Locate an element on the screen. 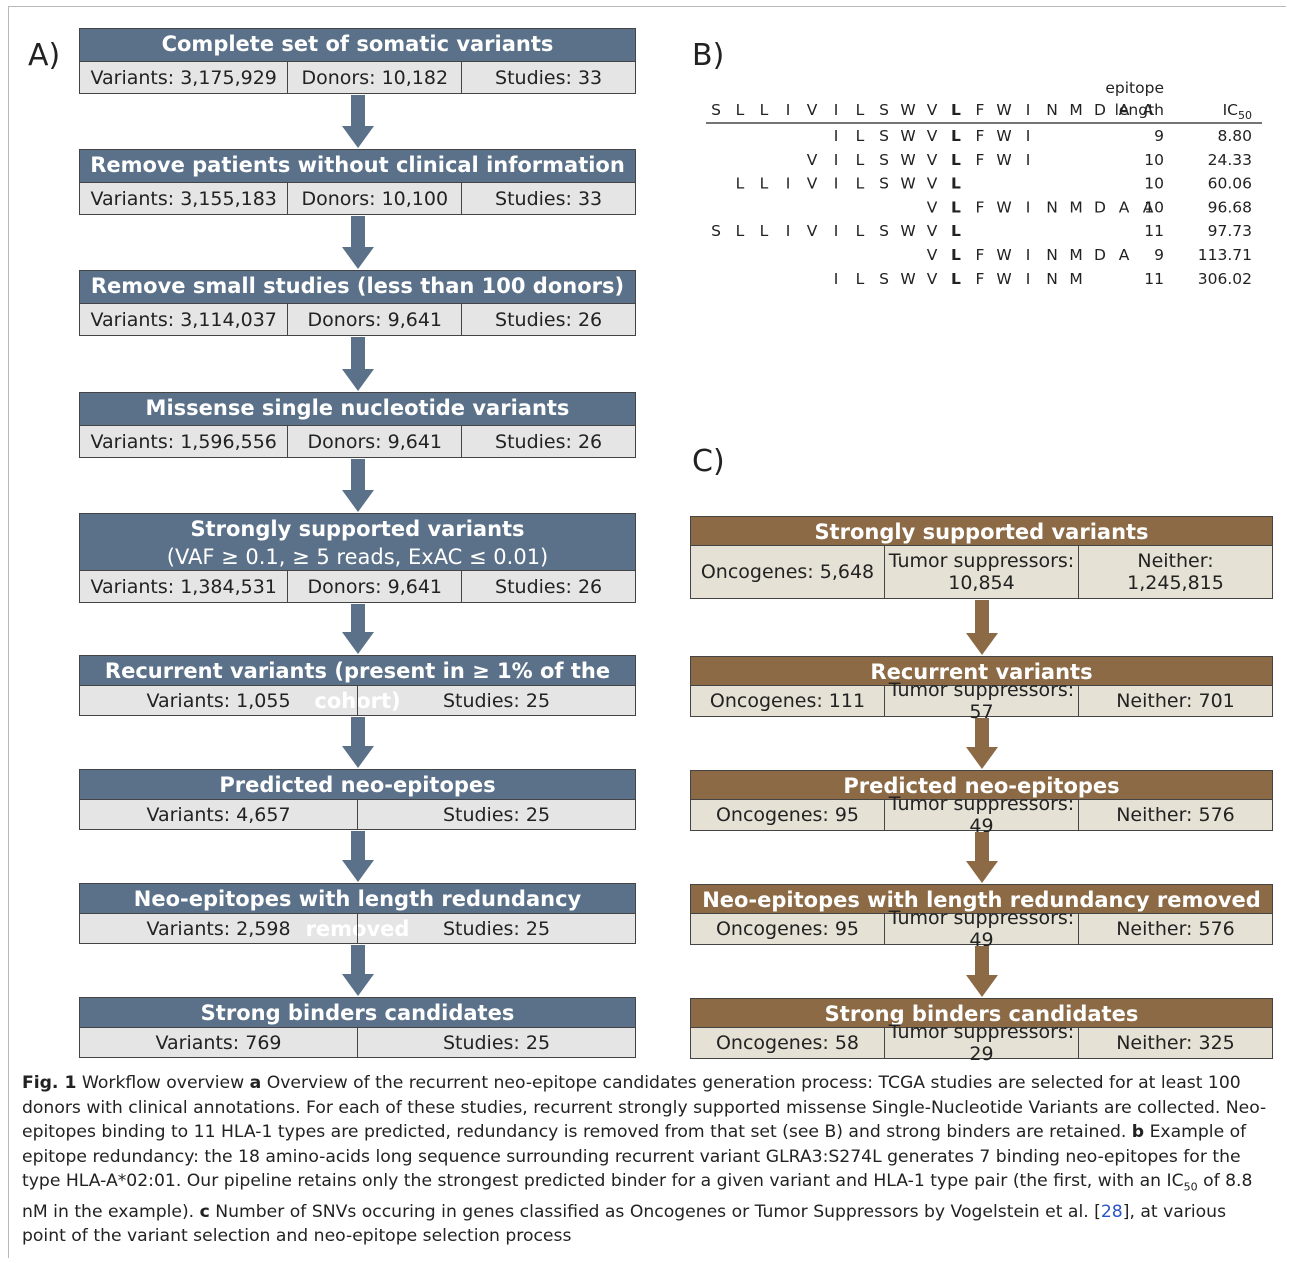 Image resolution: width=1290 pixels, height=1263 pixels. caption-c-label: c is located at coordinates (204, 1211).